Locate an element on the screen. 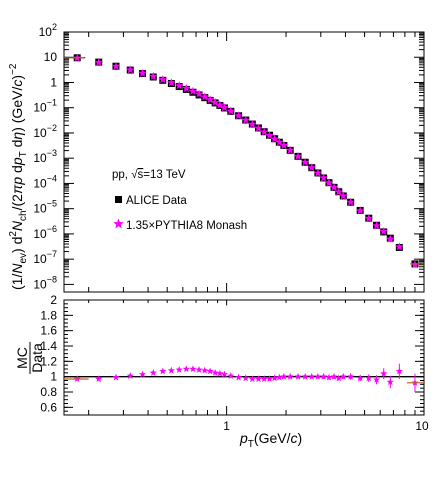 This screenshot has width=436, height=491. ratio-label-numerator: MC is located at coordinates (22, 358).